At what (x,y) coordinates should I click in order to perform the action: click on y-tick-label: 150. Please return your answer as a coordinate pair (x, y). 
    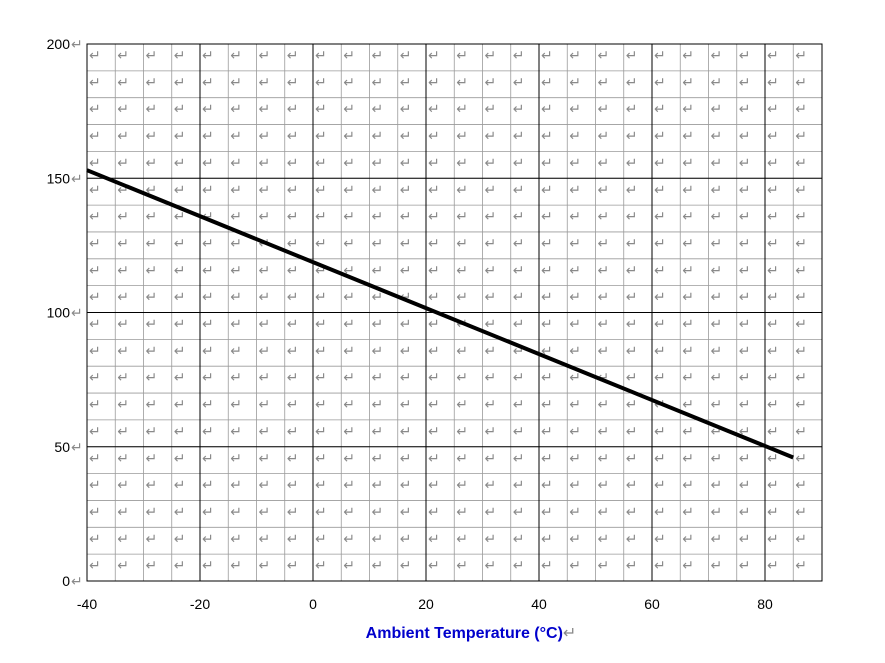
    Looking at the image, I should click on (59, 178).